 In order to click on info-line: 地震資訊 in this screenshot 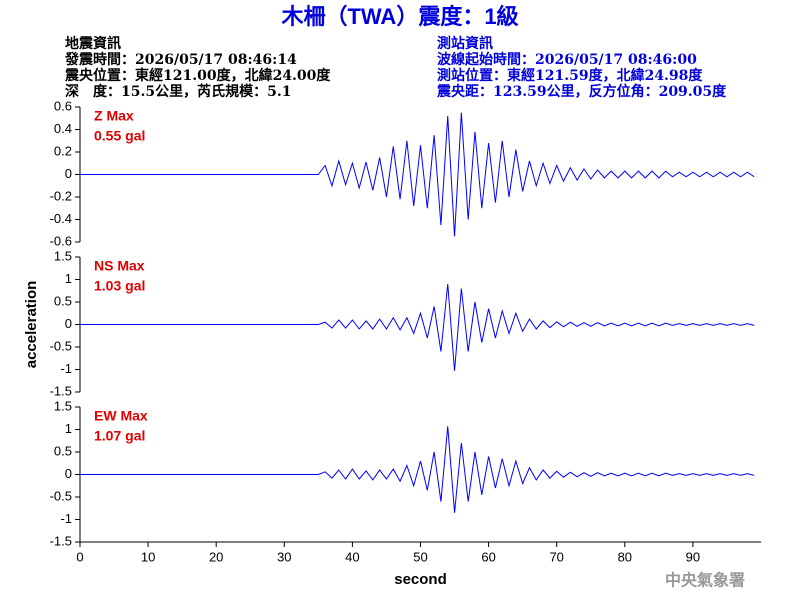, I will do `click(93, 43)`.